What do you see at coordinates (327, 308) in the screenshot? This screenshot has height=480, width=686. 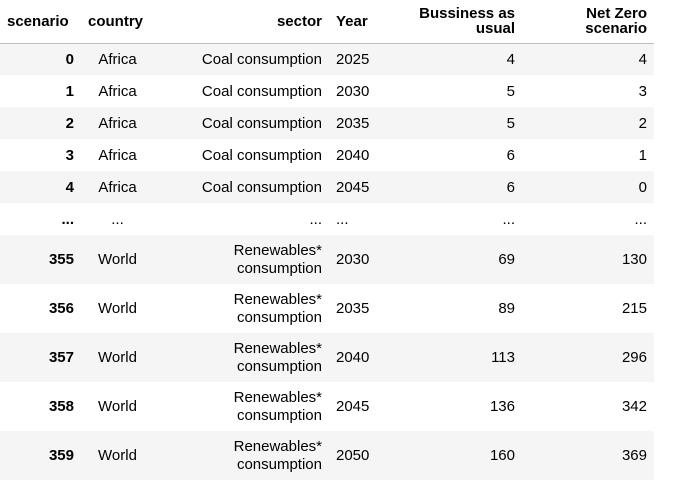 I see `table-row: 356 World Renewables* consumption 2035 89 215` at bounding box center [327, 308].